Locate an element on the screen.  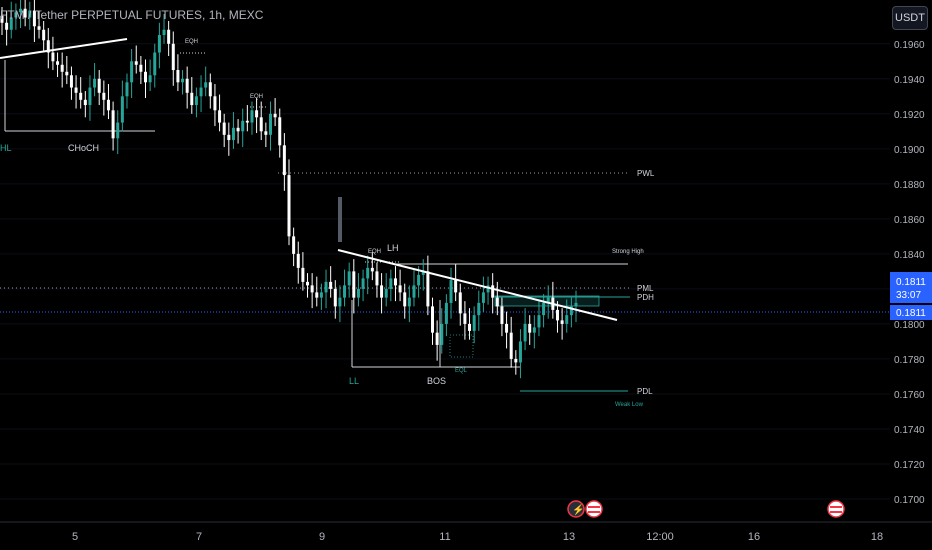
bos-label: BOS is located at coordinates (436, 381).